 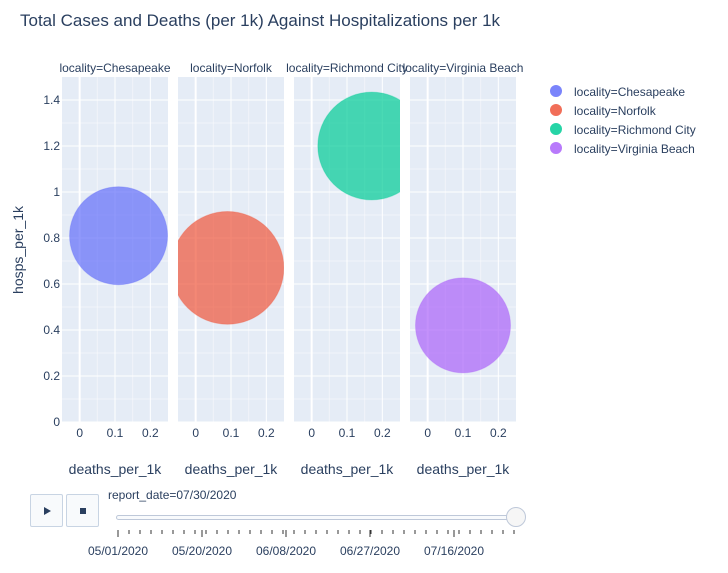 I want to click on y-tick-label: 1.4, so click(x=51, y=100).